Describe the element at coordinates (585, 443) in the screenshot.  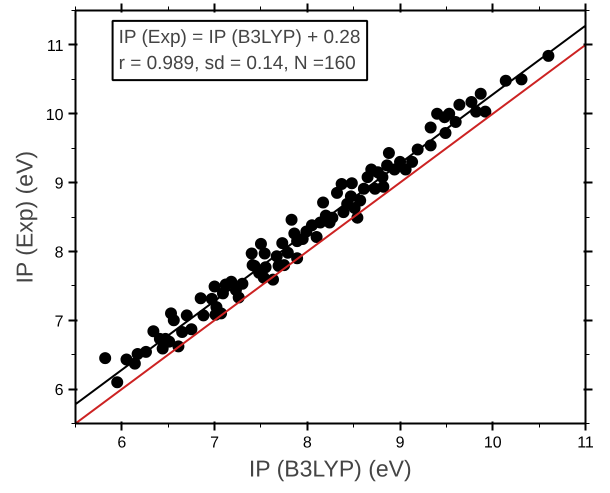
I see `x-tick-label: 11` at that location.